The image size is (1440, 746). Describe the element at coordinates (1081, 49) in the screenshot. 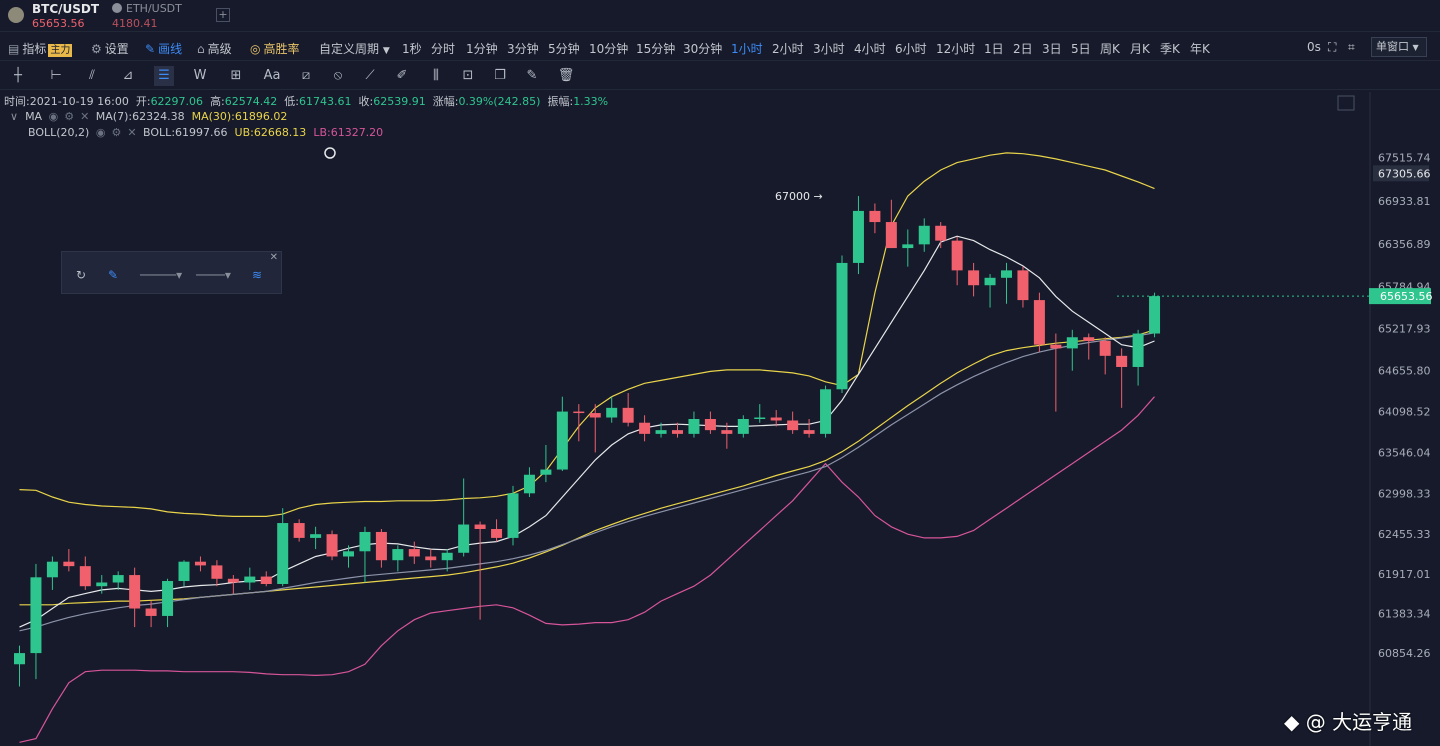

I see `period-17: 5日` at that location.